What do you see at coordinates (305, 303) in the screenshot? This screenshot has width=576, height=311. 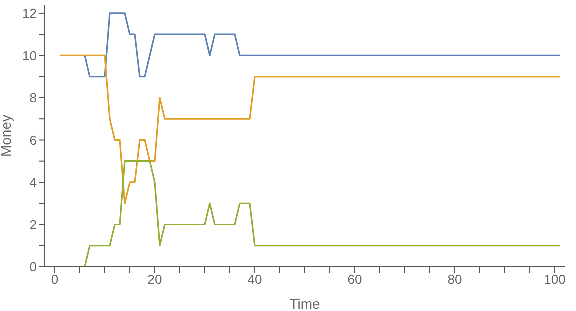 I see `x-axis-title: Time` at bounding box center [305, 303].